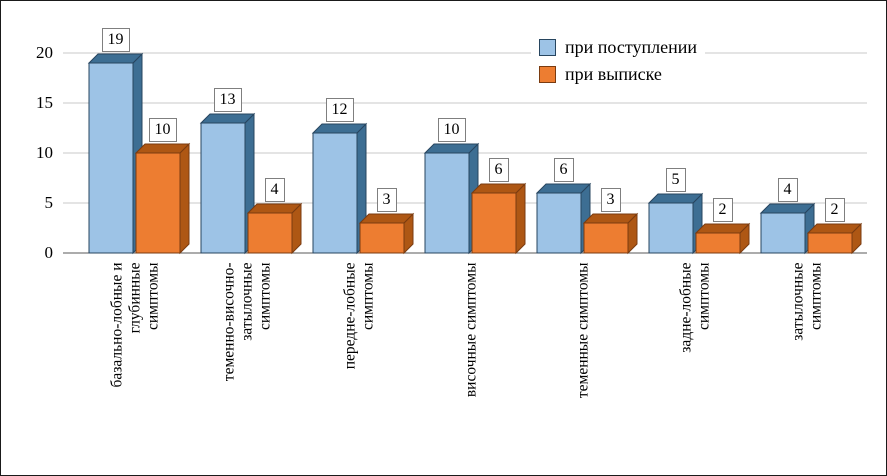 Image resolution: width=887 pixels, height=476 pixels. I want to click on legend-item: при выписке, so click(618, 74).